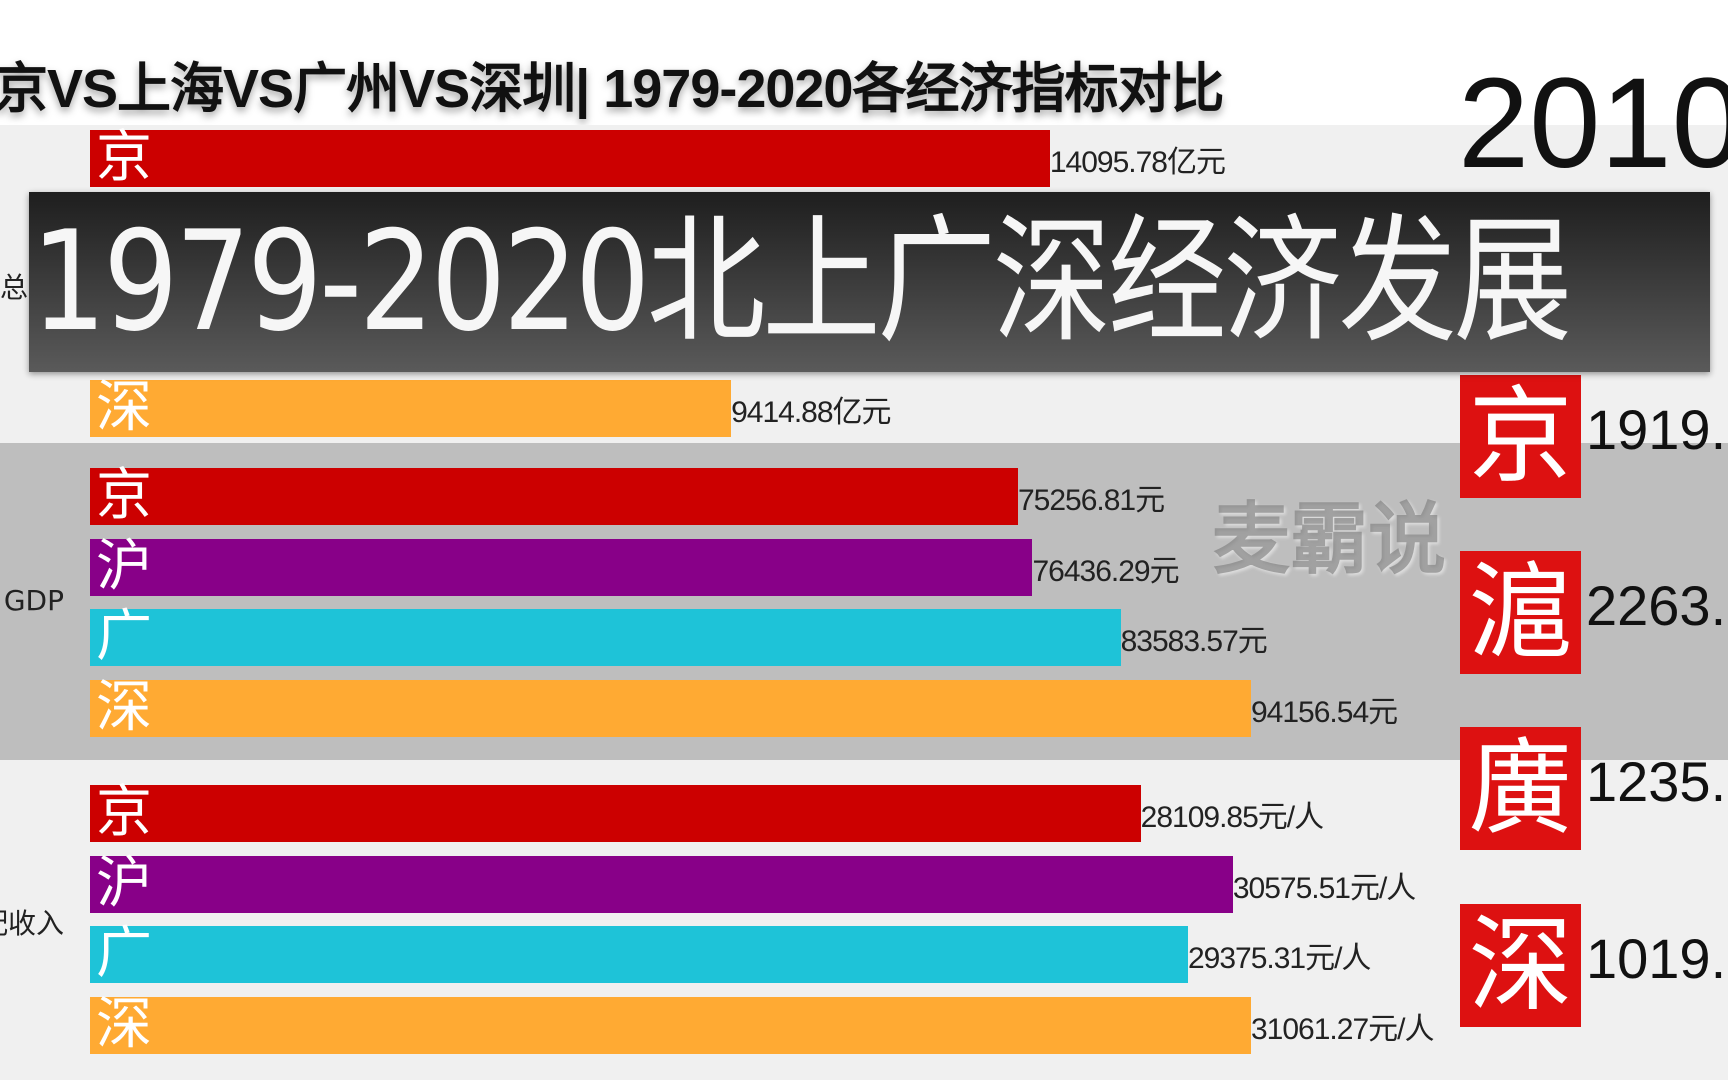  What do you see at coordinates (1324, 888) in the screenshot?
I see `bar-value-label: 30575.51元/人` at bounding box center [1324, 888].